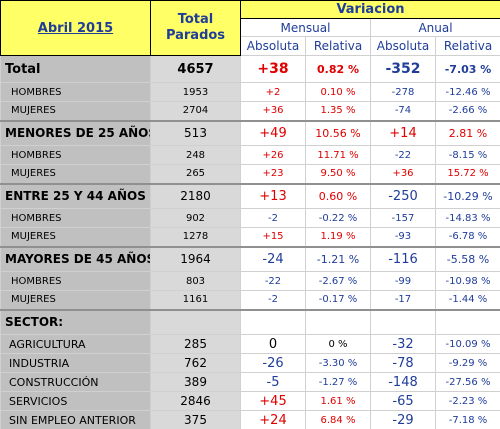  I want to click on variation-cell: -93, so click(403, 237).